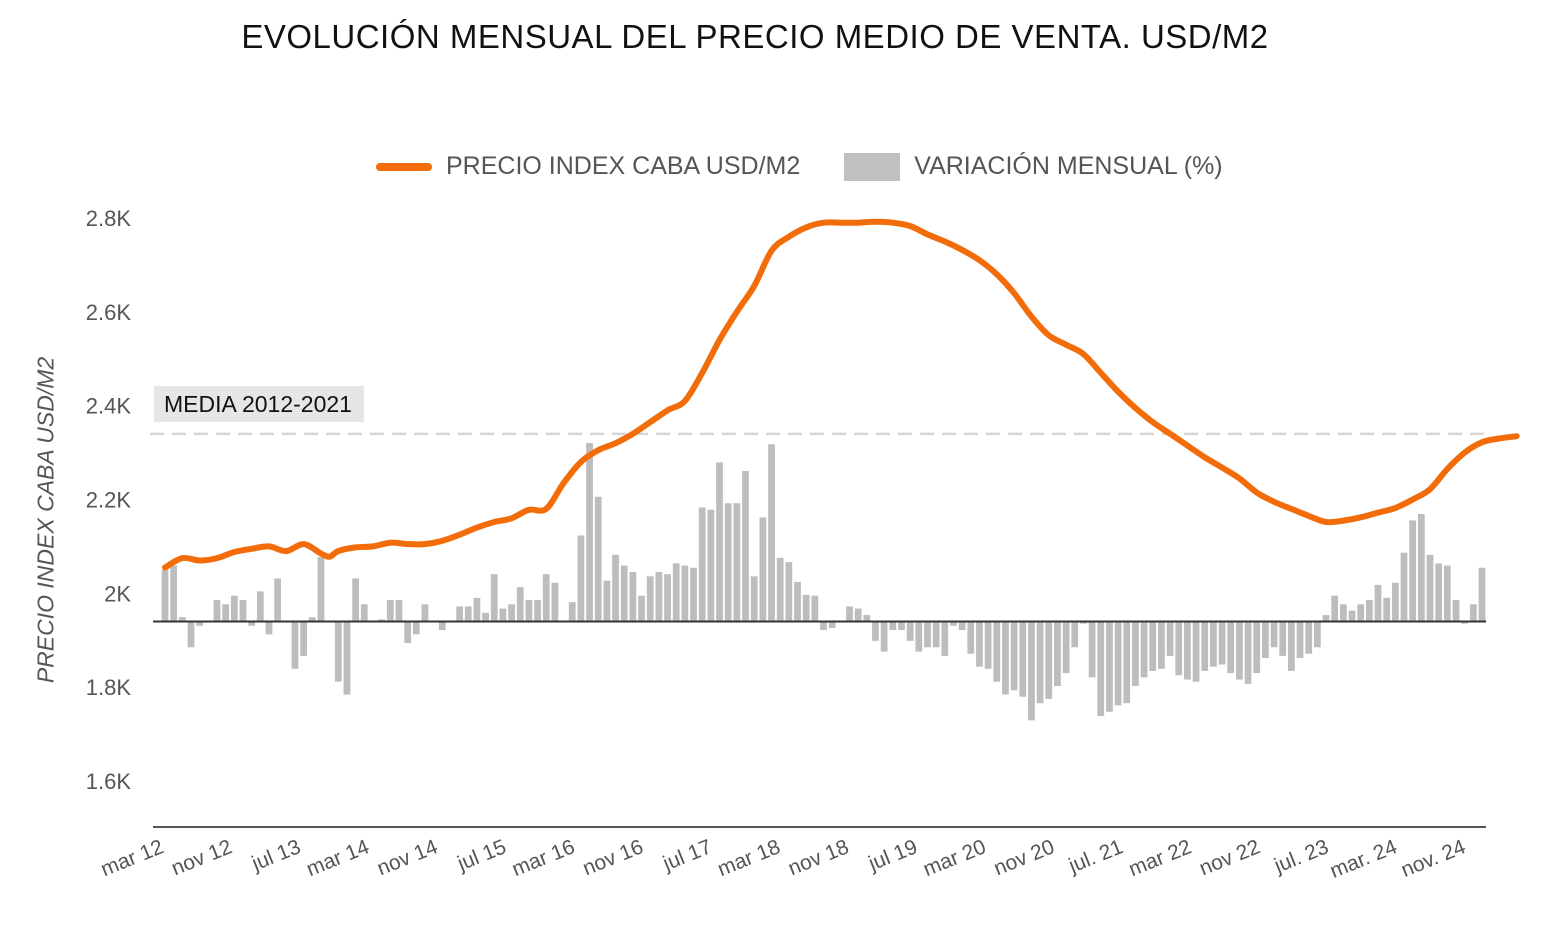 The width and height of the screenshot is (1542, 940). What do you see at coordinates (407, 857) in the screenshot?
I see `x-tick-label: nov 14` at bounding box center [407, 857].